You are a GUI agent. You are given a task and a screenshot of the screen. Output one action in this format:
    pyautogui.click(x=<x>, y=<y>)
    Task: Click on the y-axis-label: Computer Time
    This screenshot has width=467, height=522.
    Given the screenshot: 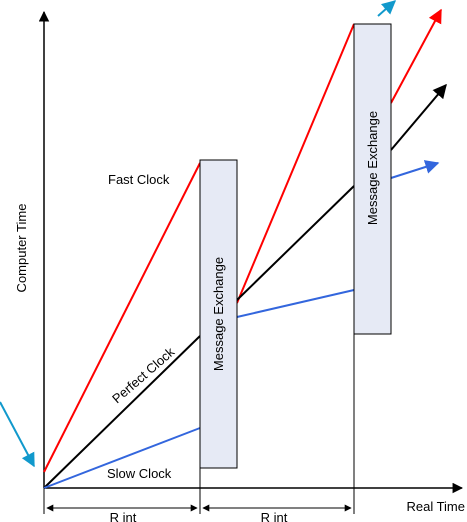 What is the action you would take?
    pyautogui.click(x=21, y=248)
    